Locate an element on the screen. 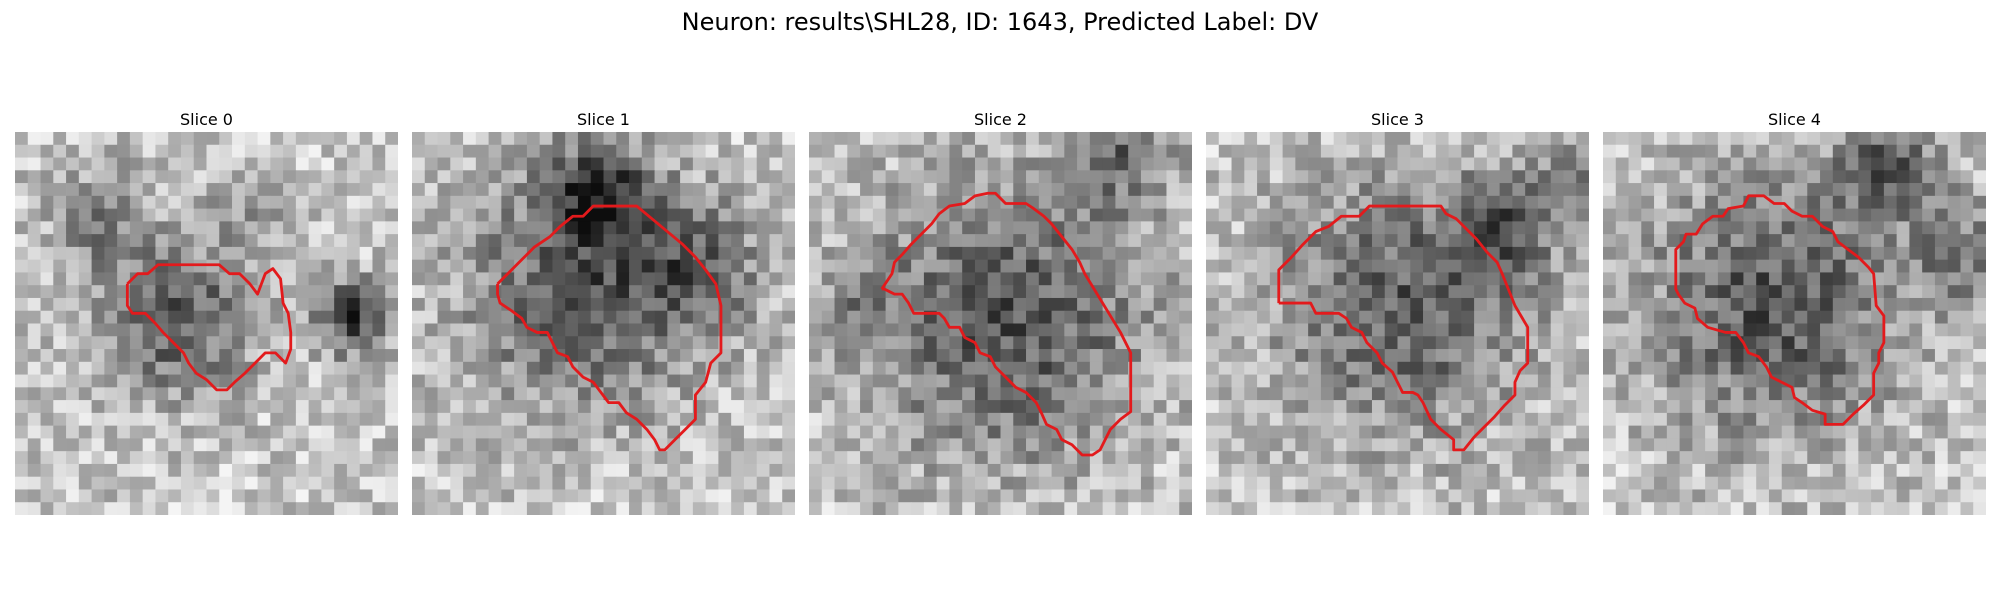 The width and height of the screenshot is (2000, 600). slice-title-2: Slice 2 is located at coordinates (1000, 119).